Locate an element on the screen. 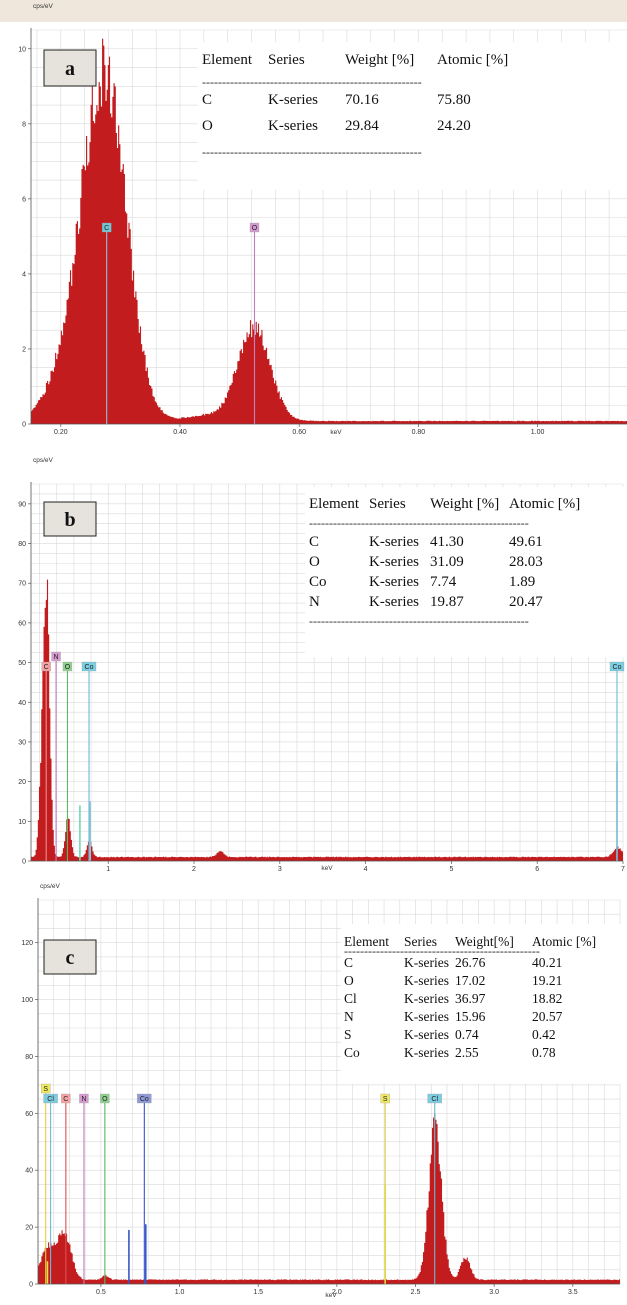 Image resolution: width=627 pixels, height=1305 pixels. y-tick-label: 4 is located at coordinates (24, 274).